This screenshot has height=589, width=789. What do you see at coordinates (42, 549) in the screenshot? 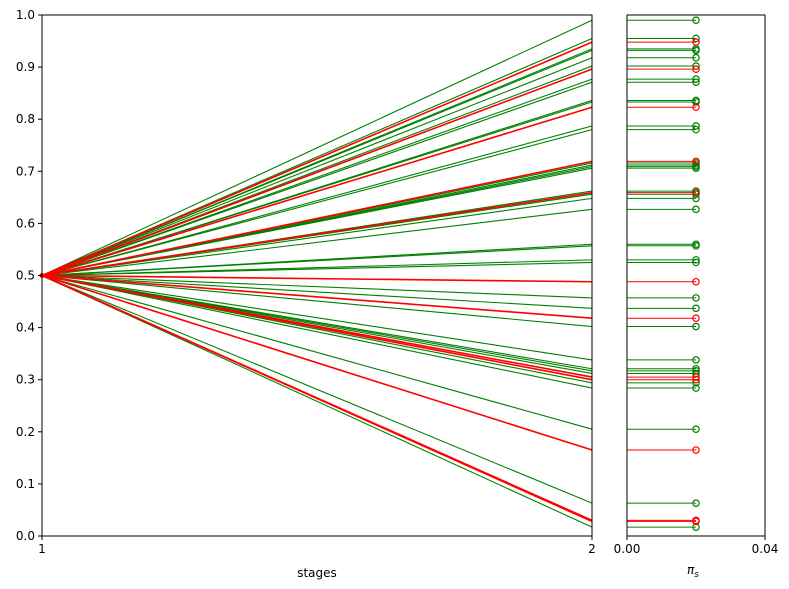
I see `x-tick-label: 1` at bounding box center [42, 549].